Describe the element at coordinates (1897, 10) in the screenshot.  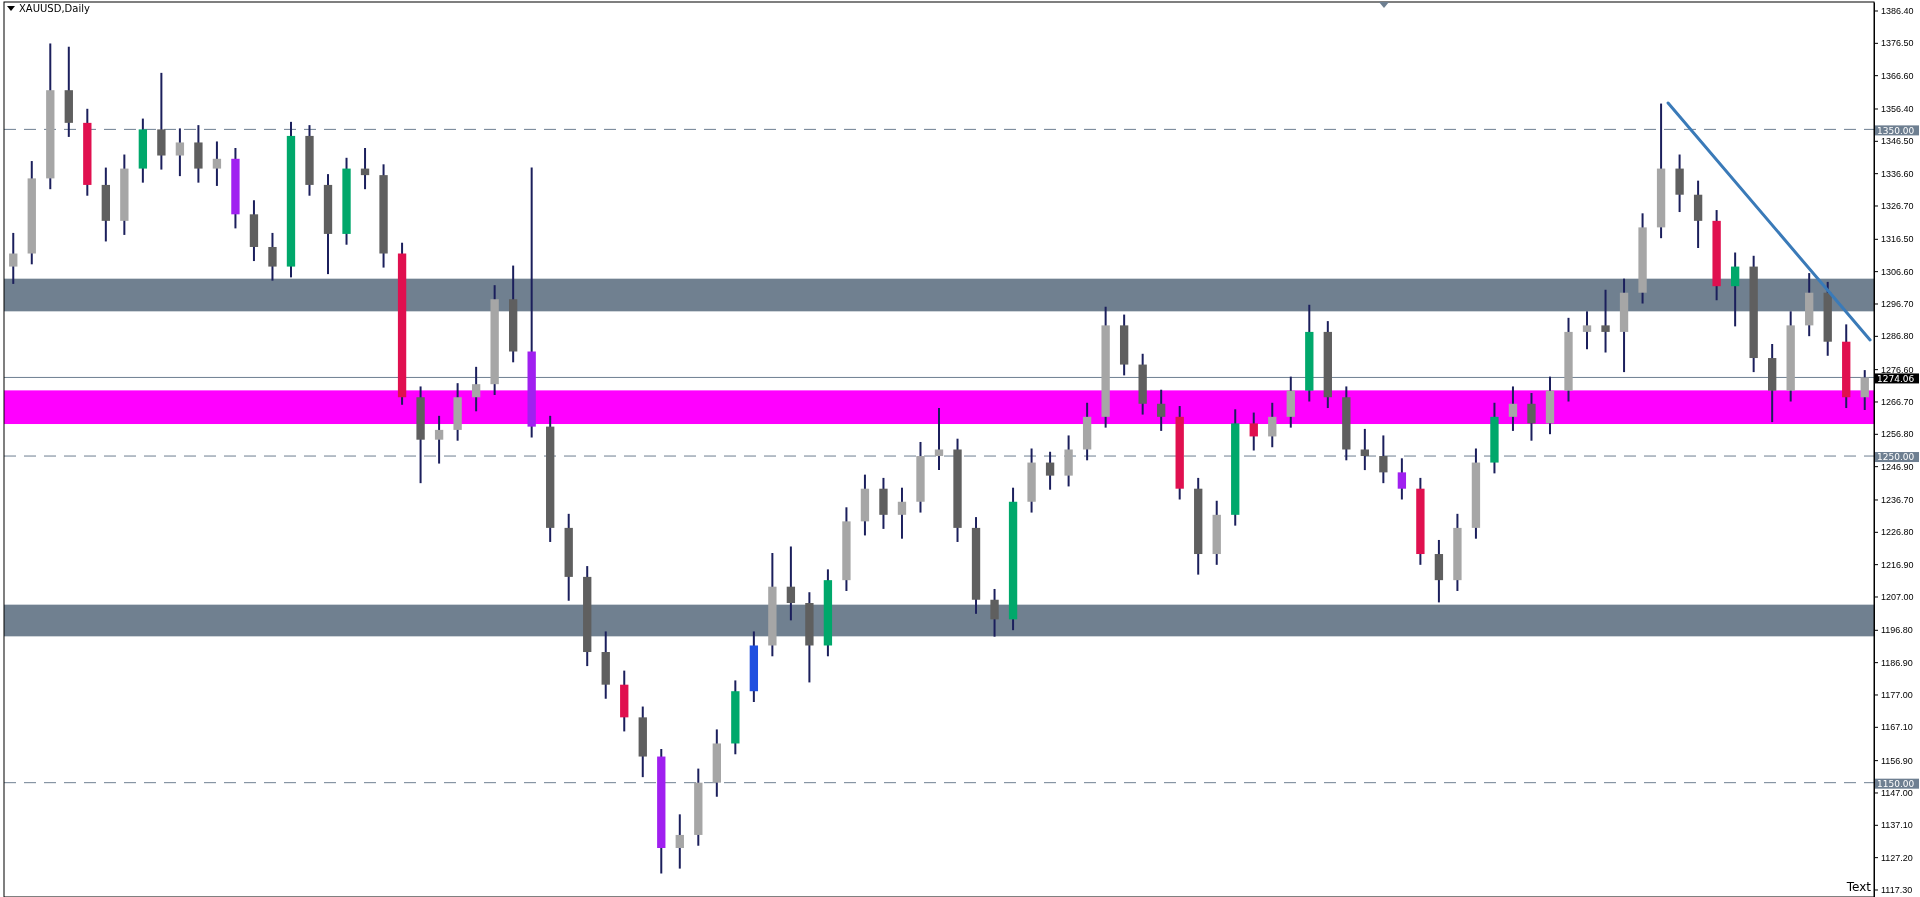
I see `y-tick-label: 1386.40` at that location.